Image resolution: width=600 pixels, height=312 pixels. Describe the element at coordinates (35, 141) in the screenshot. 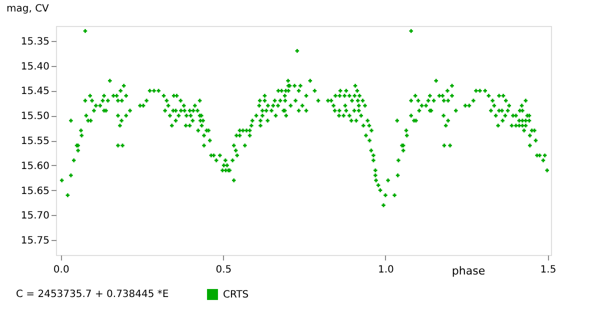

I see `y-tick-label: 15.55` at that location.